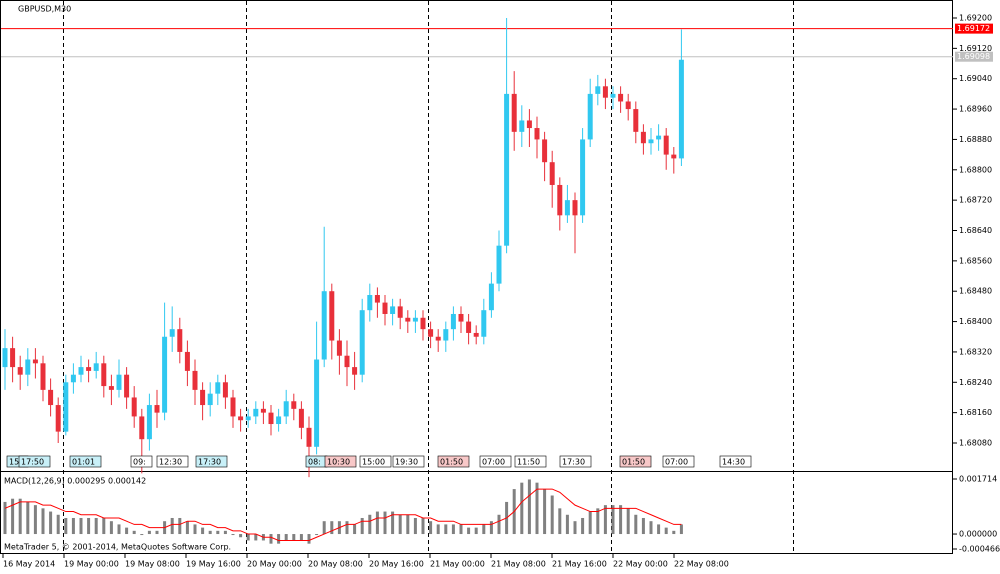 The height and width of the screenshot is (574, 1000). I want to click on signal-line, so click(343, 514).